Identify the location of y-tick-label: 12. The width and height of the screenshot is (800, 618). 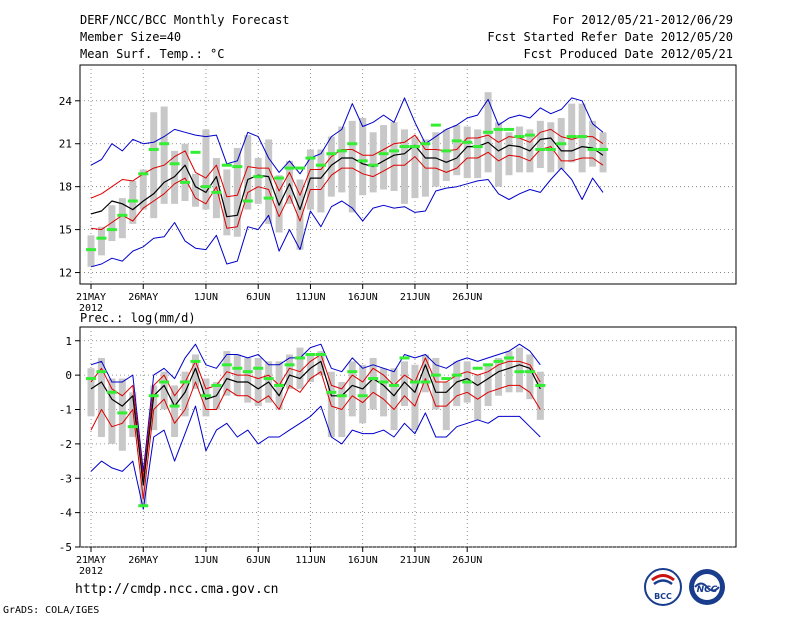
(65, 273).